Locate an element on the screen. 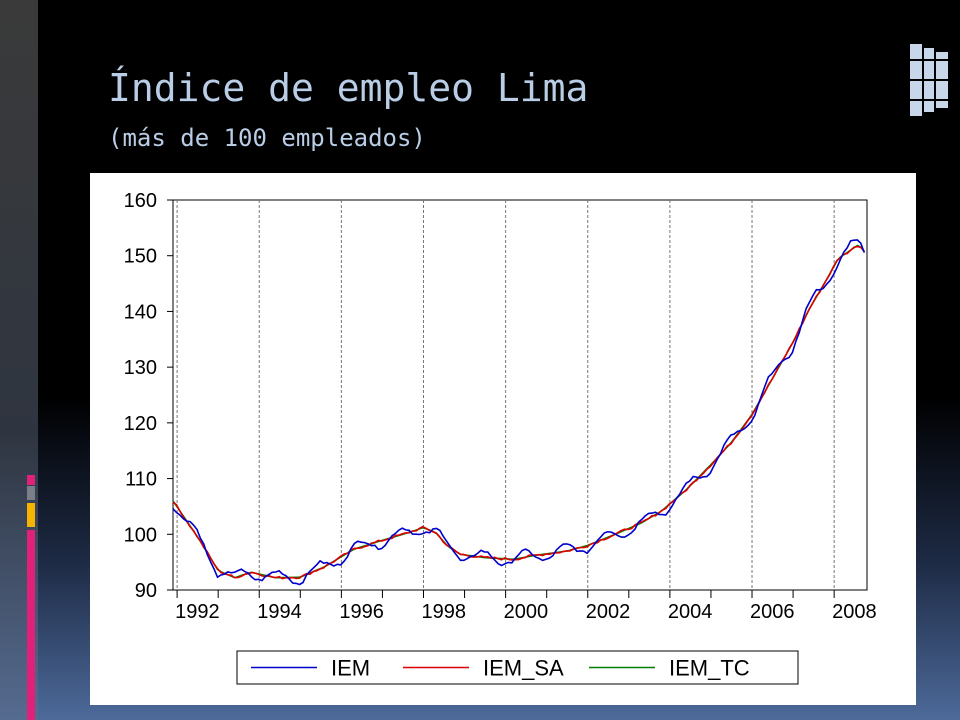 The image size is (960, 720). legend-box is located at coordinates (517, 667).